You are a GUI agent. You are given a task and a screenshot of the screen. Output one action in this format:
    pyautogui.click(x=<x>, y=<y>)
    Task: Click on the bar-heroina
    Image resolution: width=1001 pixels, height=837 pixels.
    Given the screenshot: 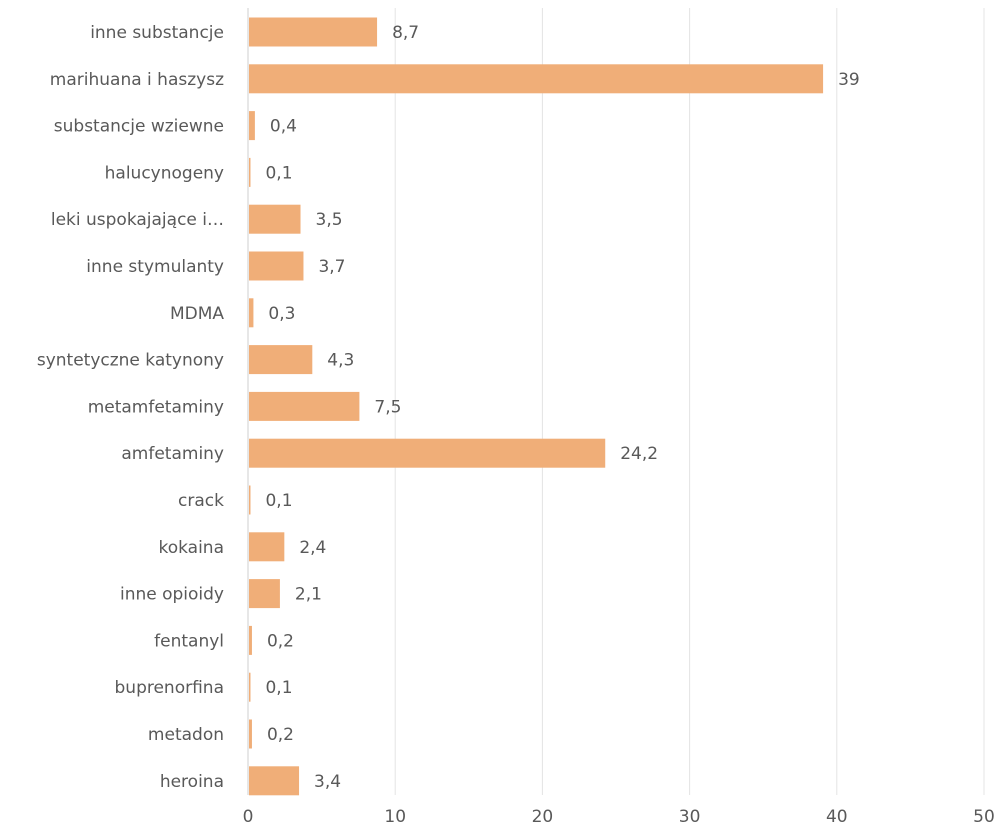 What is the action you would take?
    pyautogui.click(x=274, y=781)
    